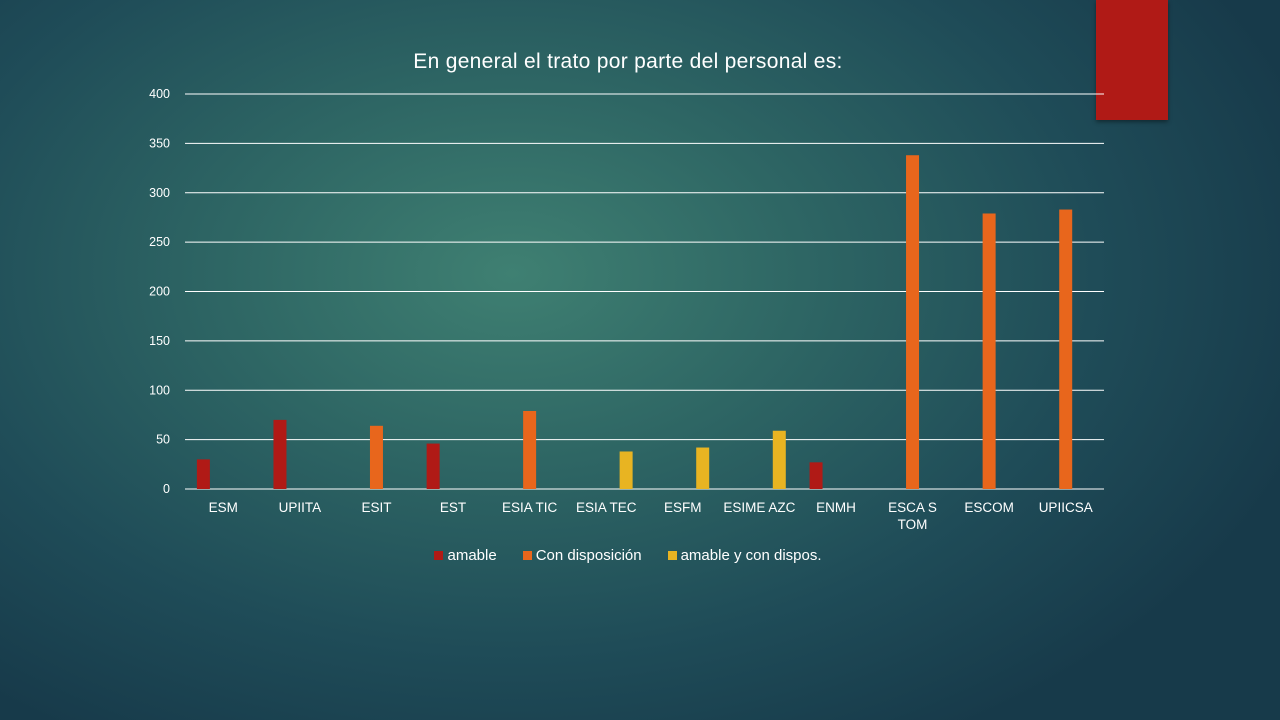 This screenshot has height=720, width=1280. What do you see at coordinates (836, 507) in the screenshot?
I see `x-category-label: ENMH` at bounding box center [836, 507].